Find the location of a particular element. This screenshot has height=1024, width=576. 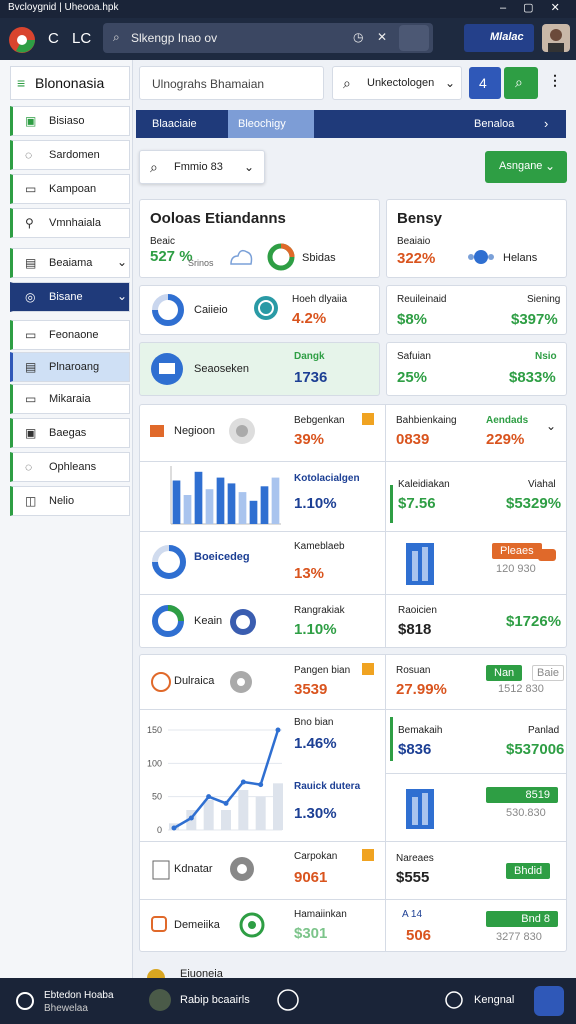

row-value: $7.56 is located at coordinates (417, 503).